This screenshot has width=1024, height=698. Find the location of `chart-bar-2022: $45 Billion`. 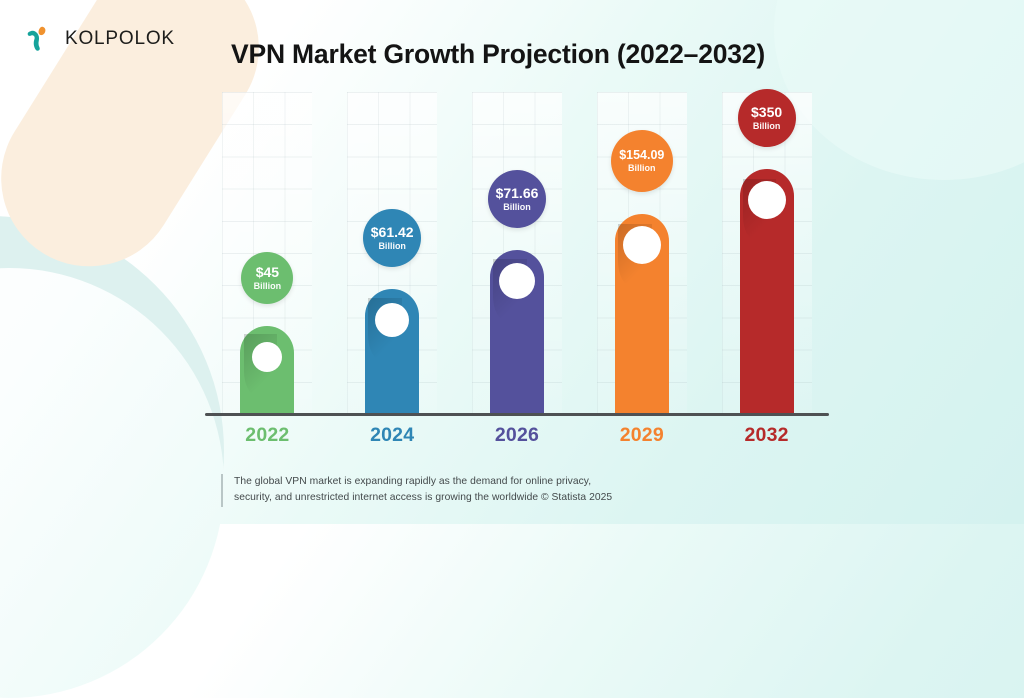

chart-bar-2022: $45 Billion is located at coordinates (267, 333).